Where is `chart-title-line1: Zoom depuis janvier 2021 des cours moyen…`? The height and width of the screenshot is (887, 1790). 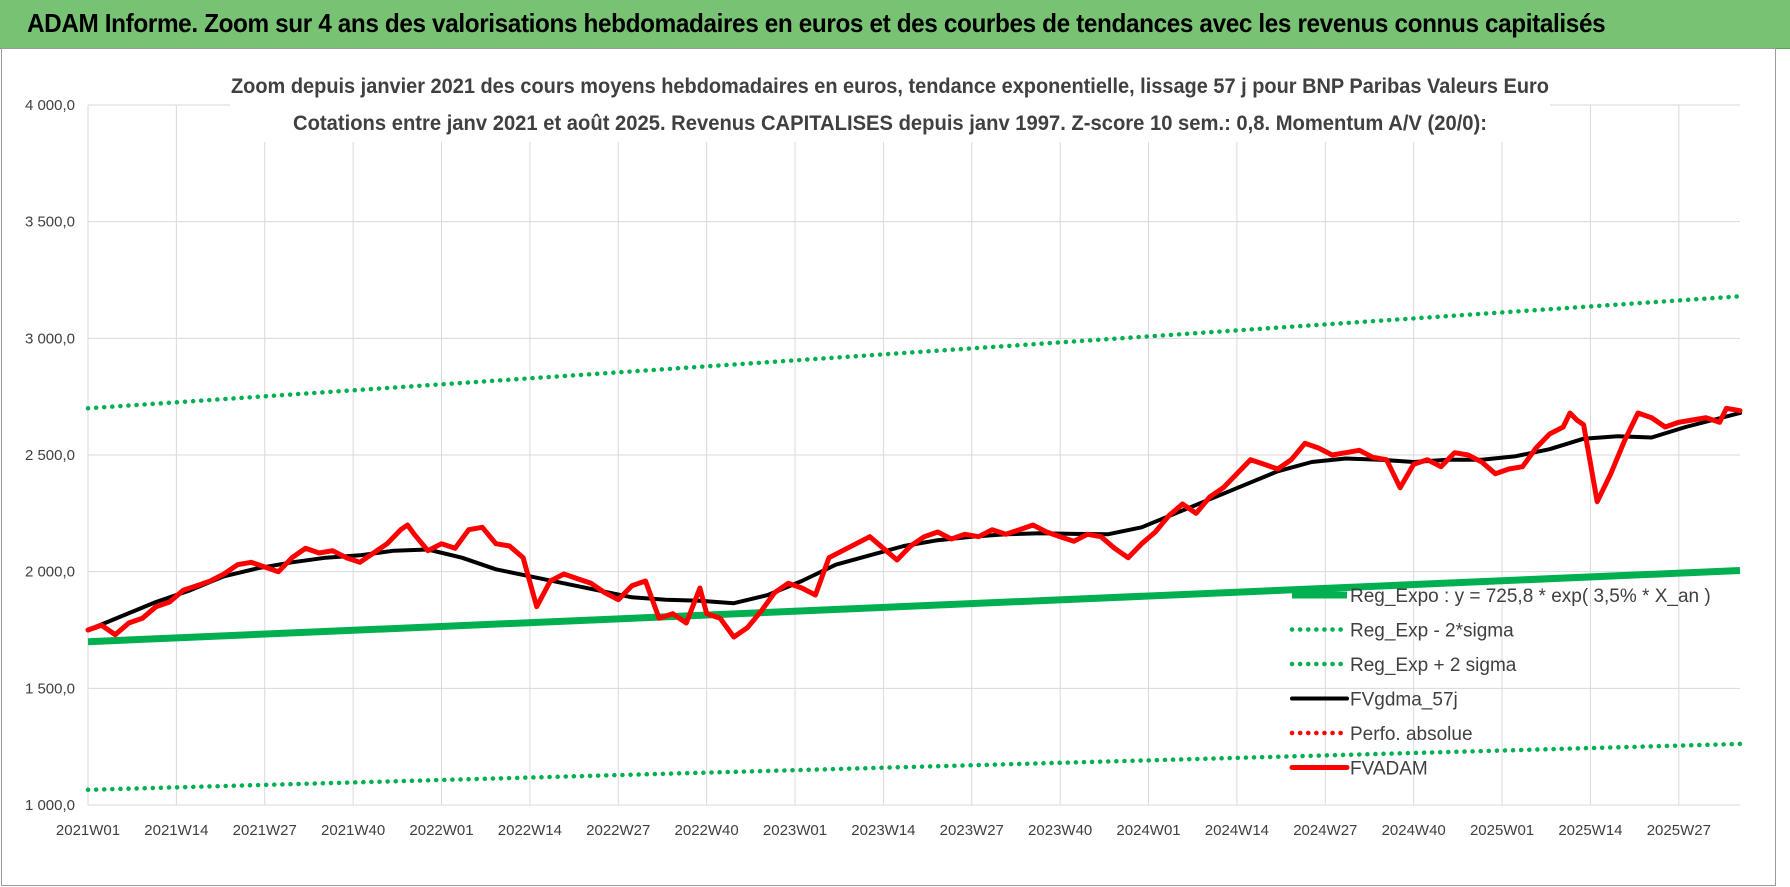 chart-title-line1: Zoom depuis janvier 2021 des cours moyen… is located at coordinates (890, 86).